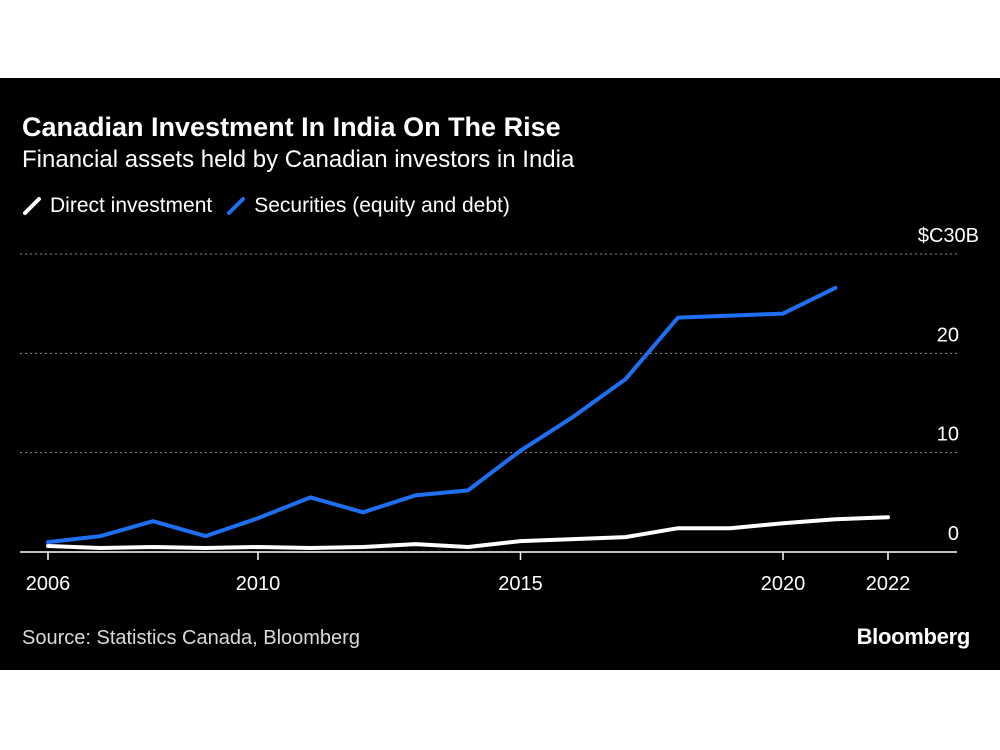  What do you see at coordinates (468, 532) in the screenshot?
I see `series-line-direct-investment` at bounding box center [468, 532].